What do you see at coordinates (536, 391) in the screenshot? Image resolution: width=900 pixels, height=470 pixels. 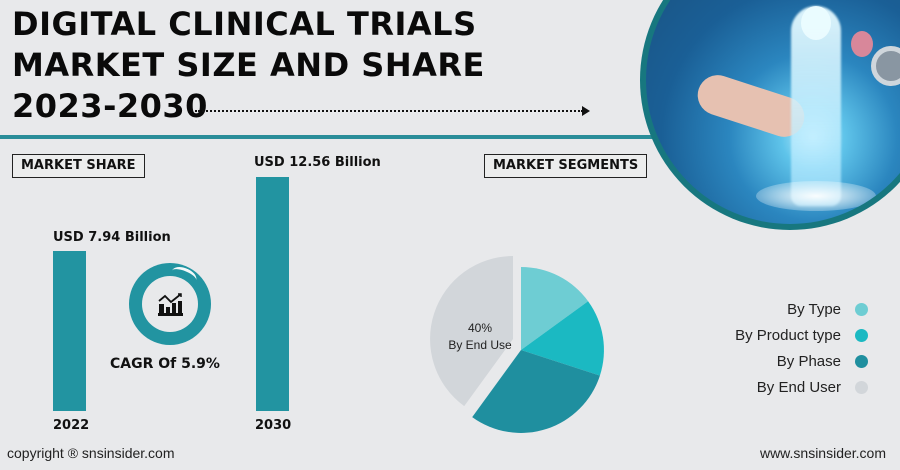 I see `pie-slice-by-phase` at bounding box center [536, 391].